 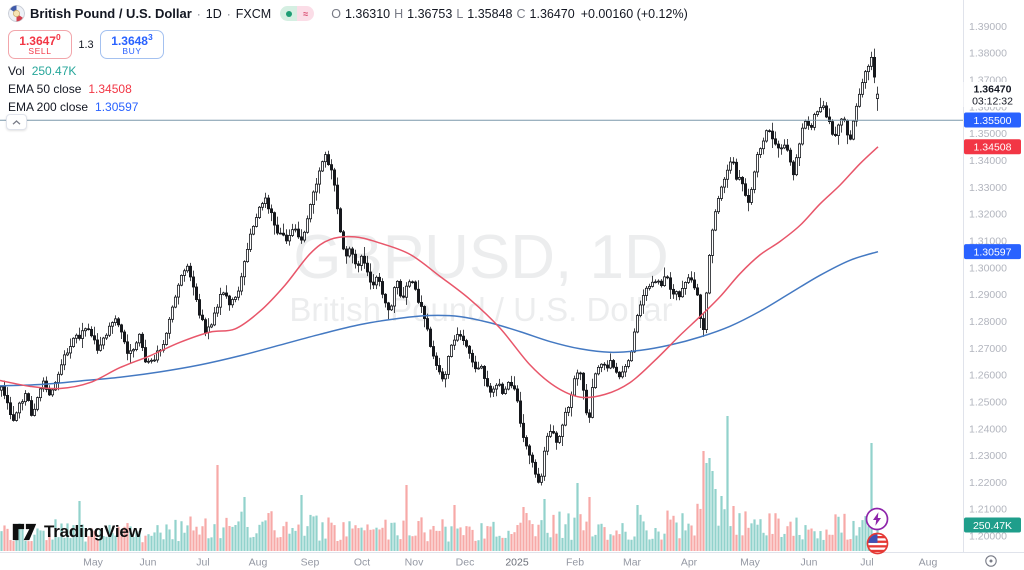 I want to click on timeframe-button: 1D, so click(x=213, y=13).